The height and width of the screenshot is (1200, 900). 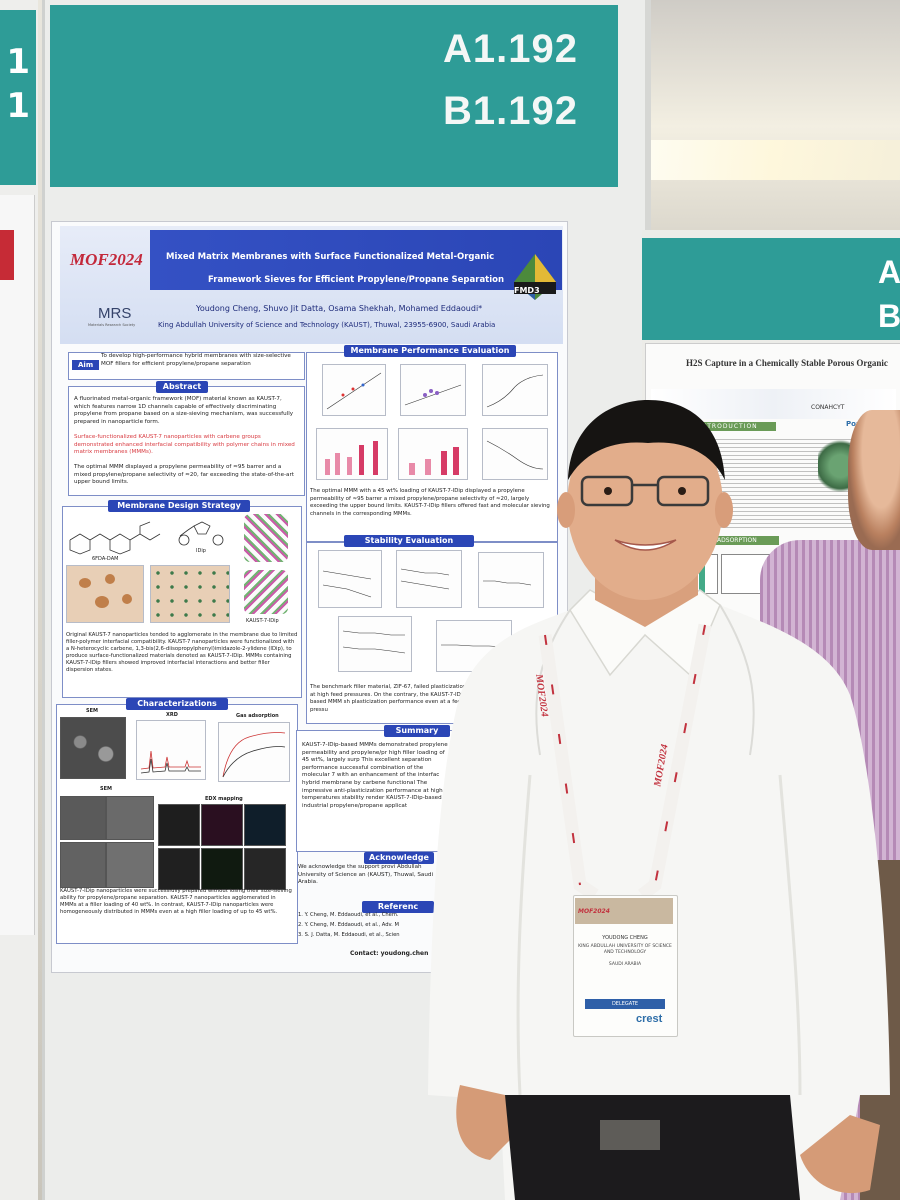 What do you see at coordinates (510, 49) in the screenshot?
I see `booth-number-a: A1.192` at bounding box center [510, 49].